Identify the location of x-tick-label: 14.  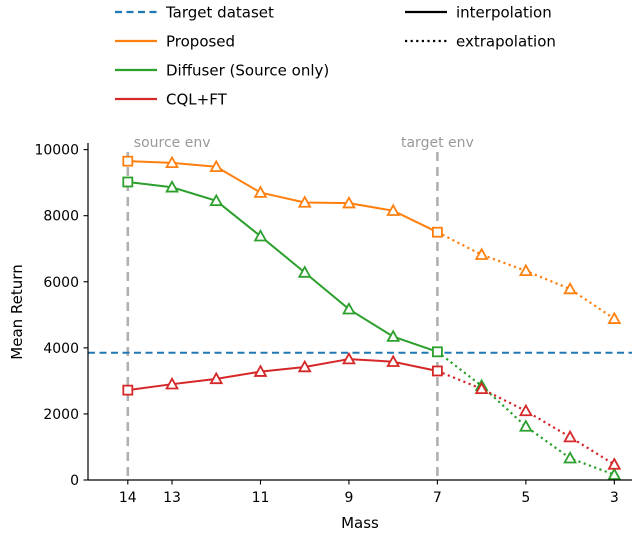
(128, 498).